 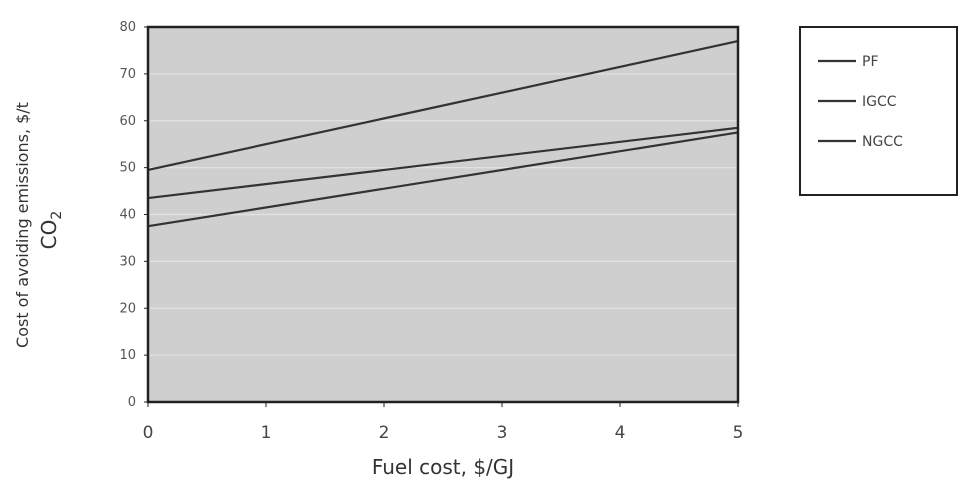 What do you see at coordinates (127, 215) in the screenshot?
I see `y-tick-label: 40` at bounding box center [127, 215].